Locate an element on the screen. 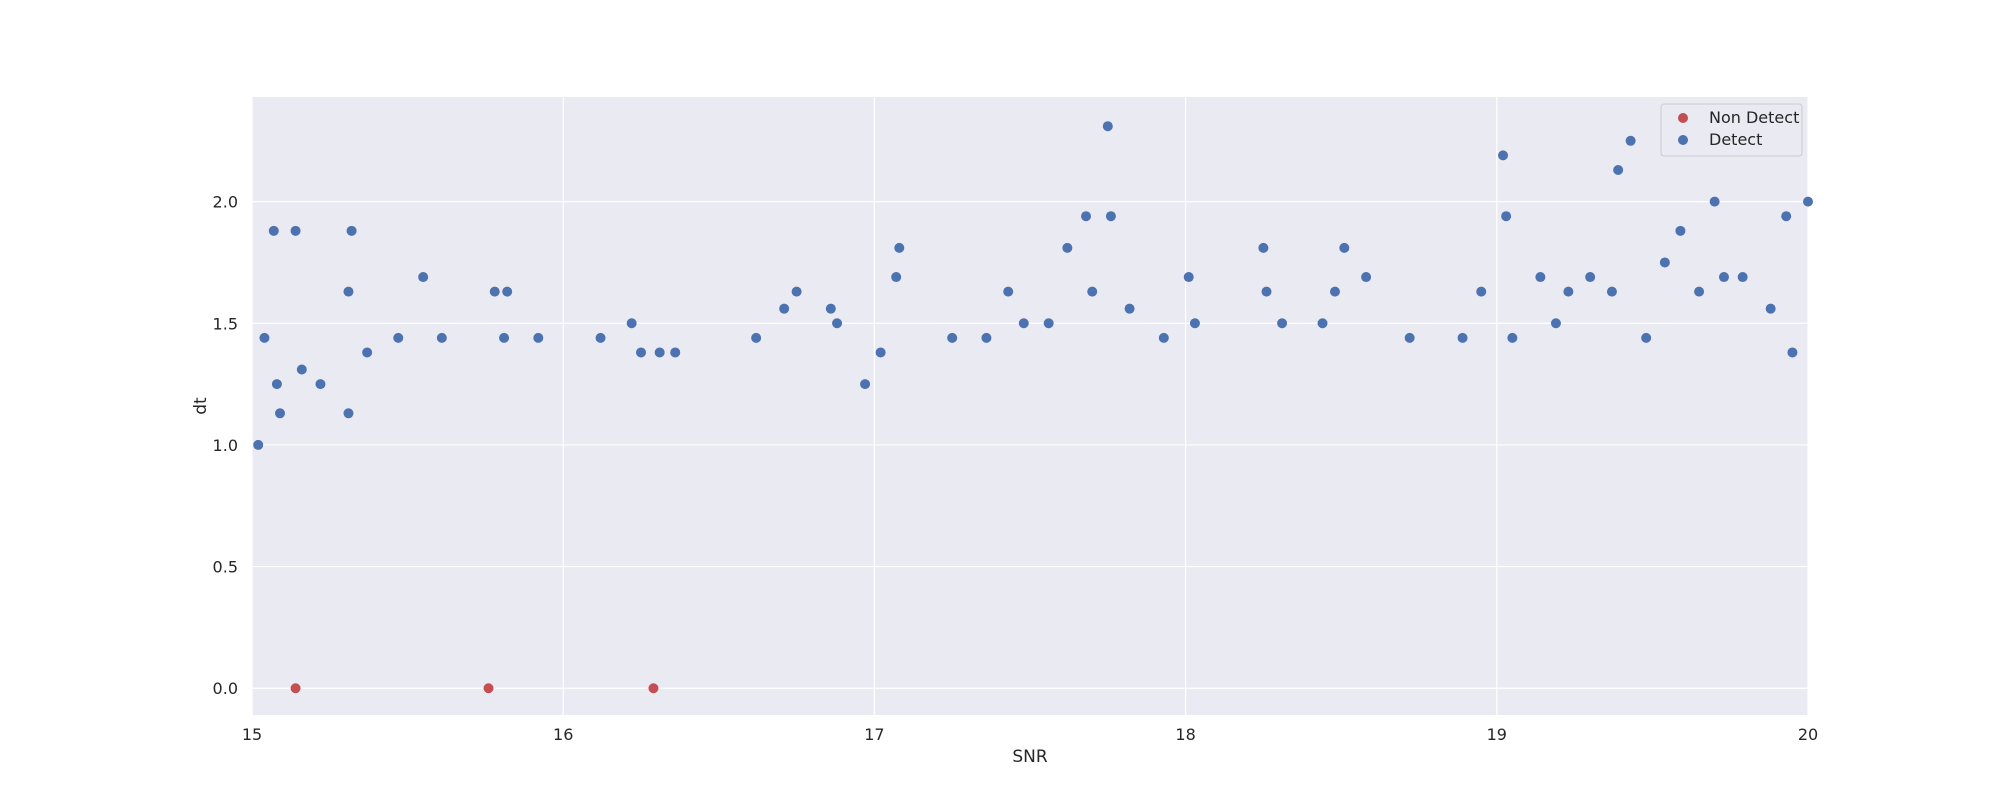  y-axis-label: dt is located at coordinates (201, 406).